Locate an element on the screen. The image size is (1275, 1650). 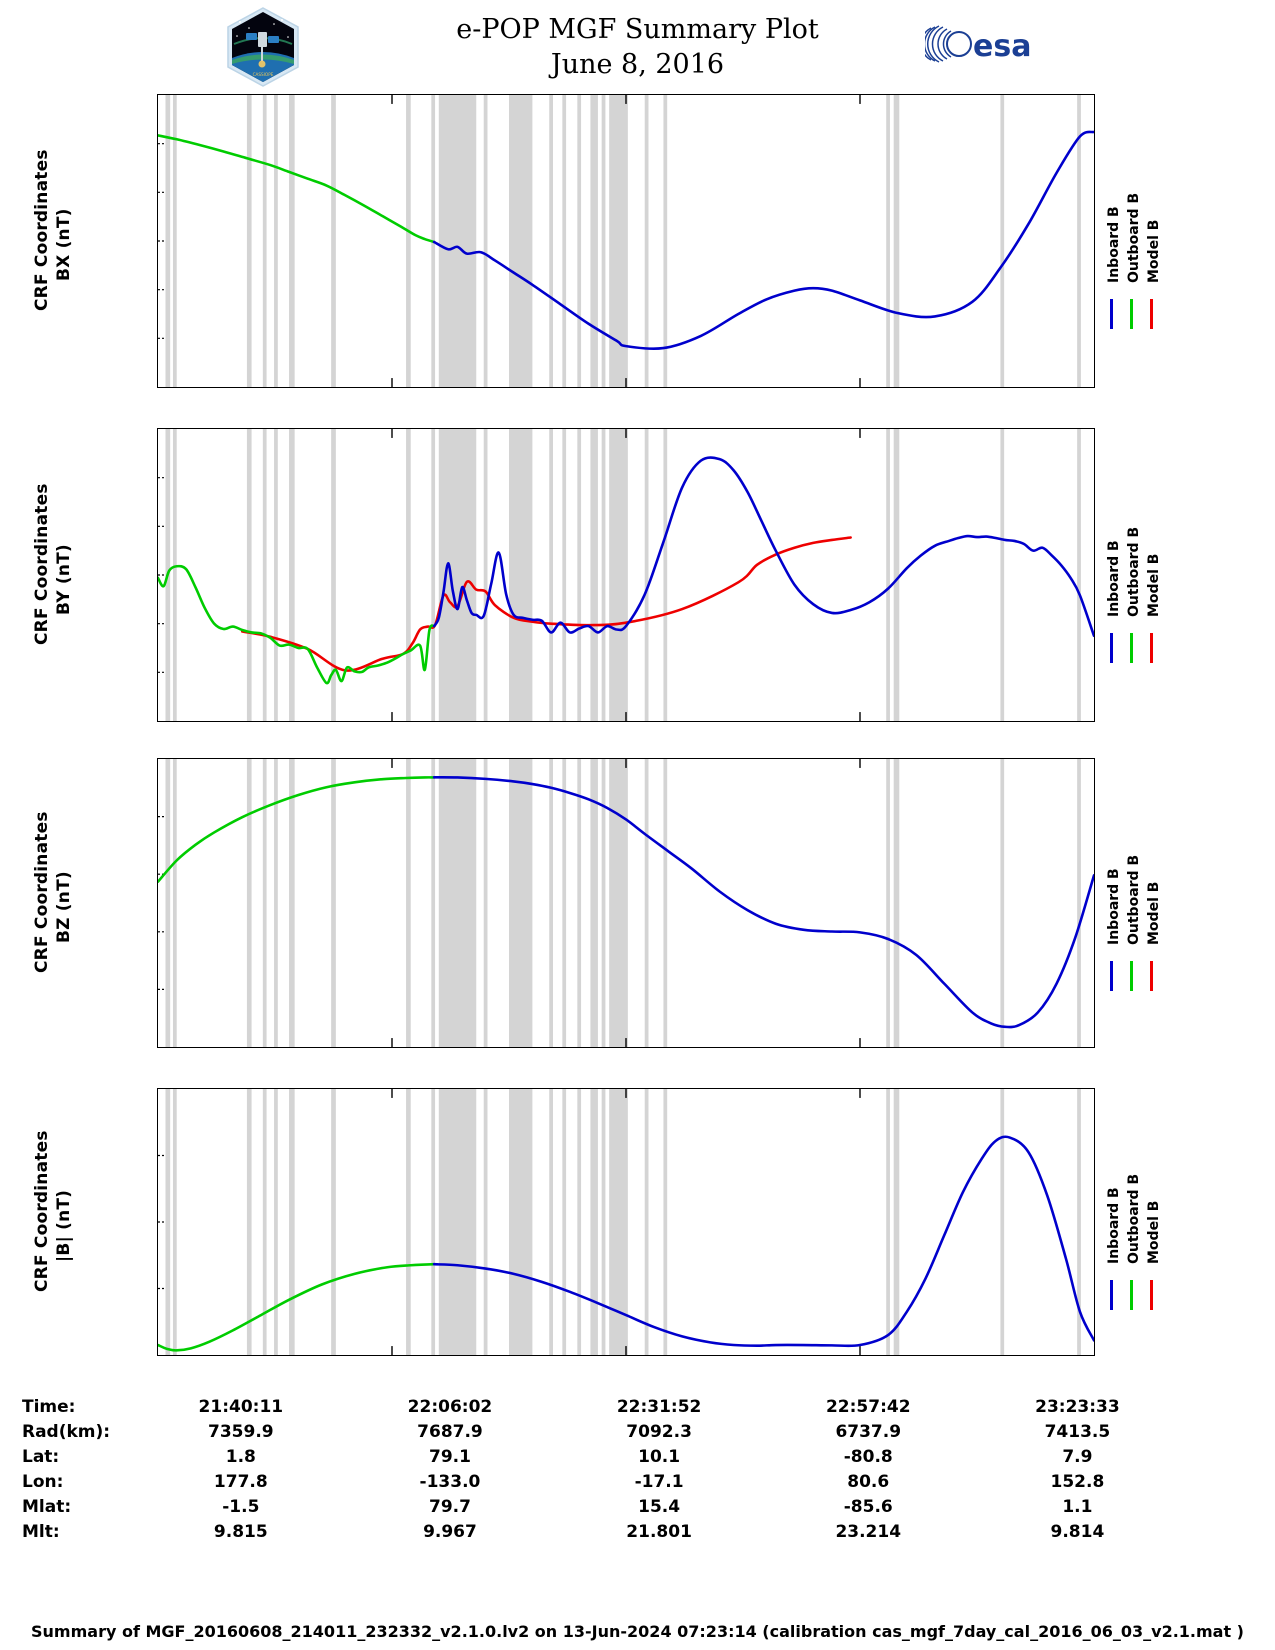
plot-area-bz is located at coordinates (626, 903).